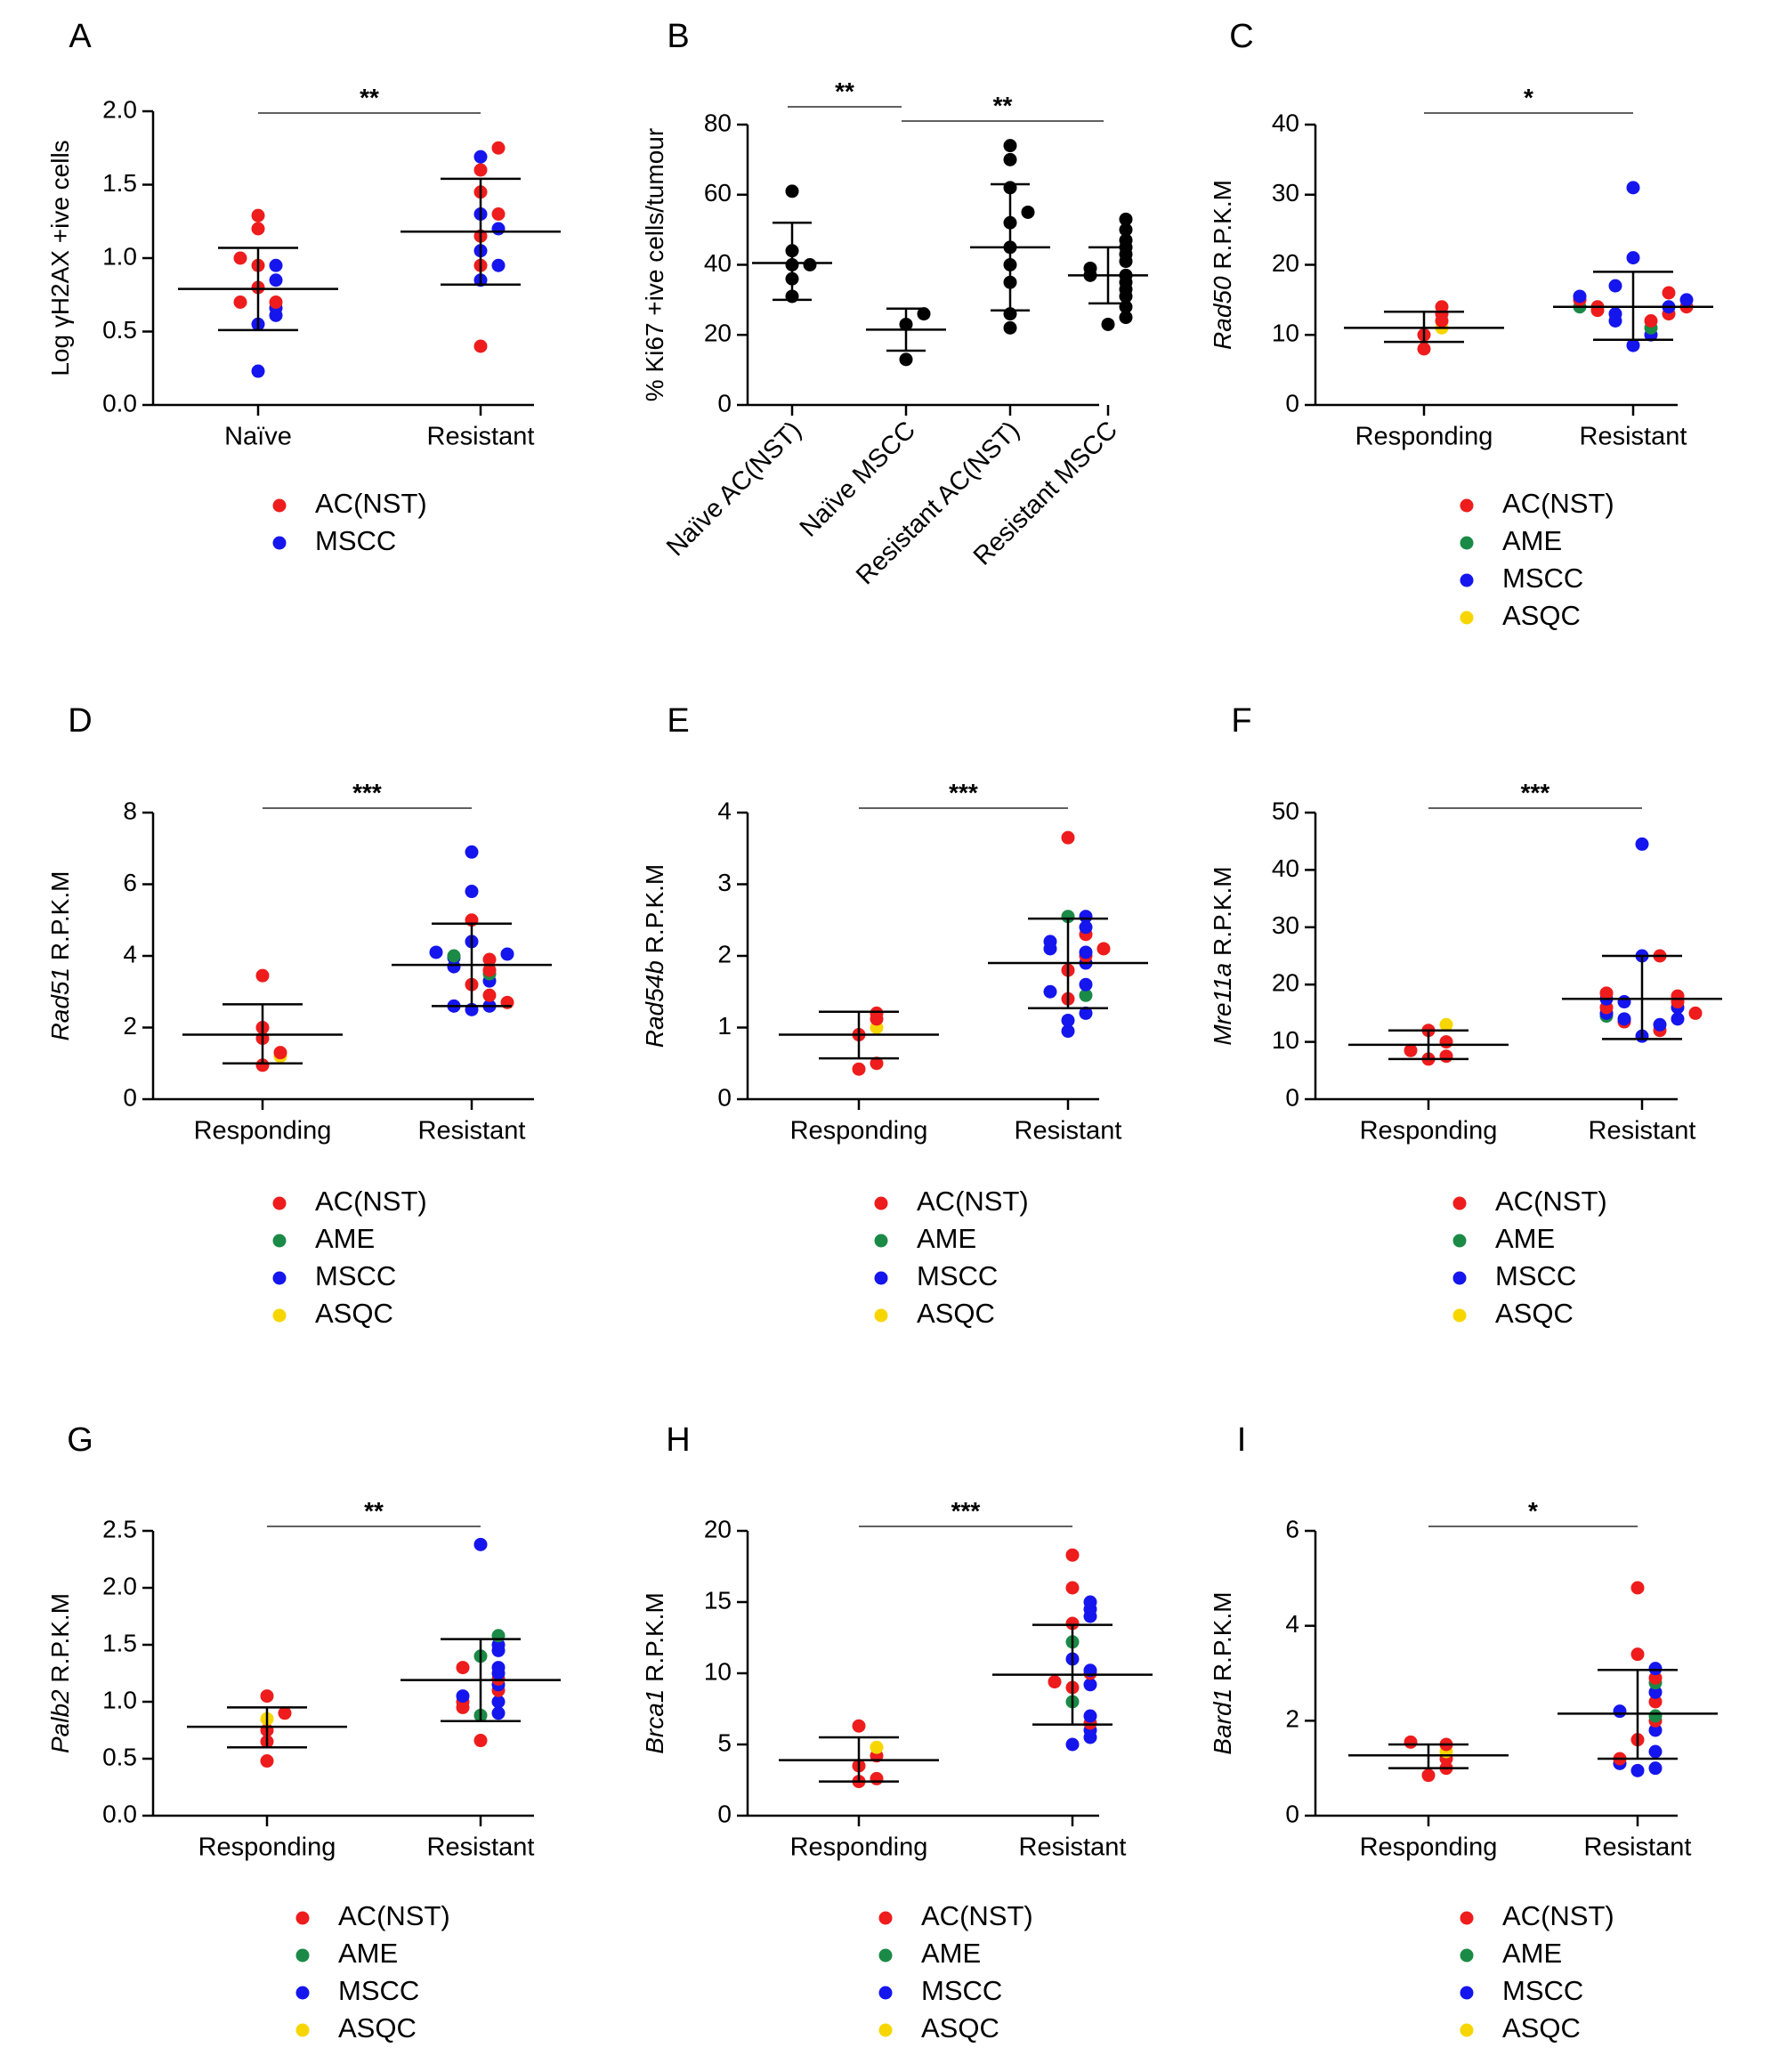 The image size is (1780, 2072). I want to click on y-axis-label-part: Brca1, so click(654, 1721).